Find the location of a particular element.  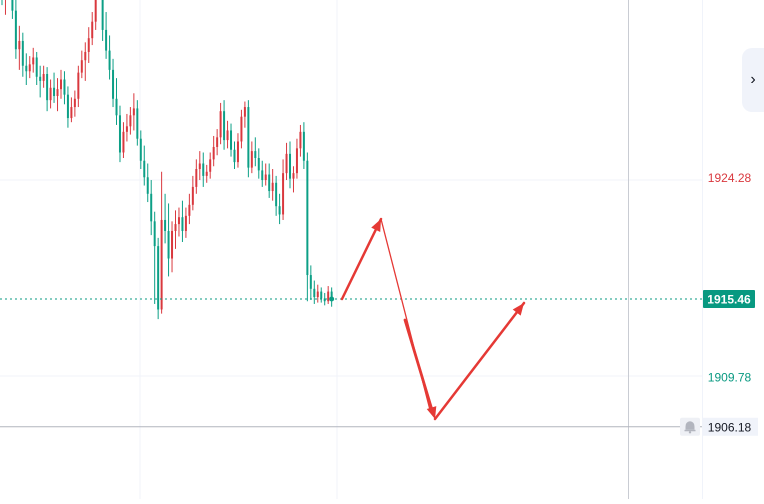

alert-price-tag is located at coordinates (730, 426).